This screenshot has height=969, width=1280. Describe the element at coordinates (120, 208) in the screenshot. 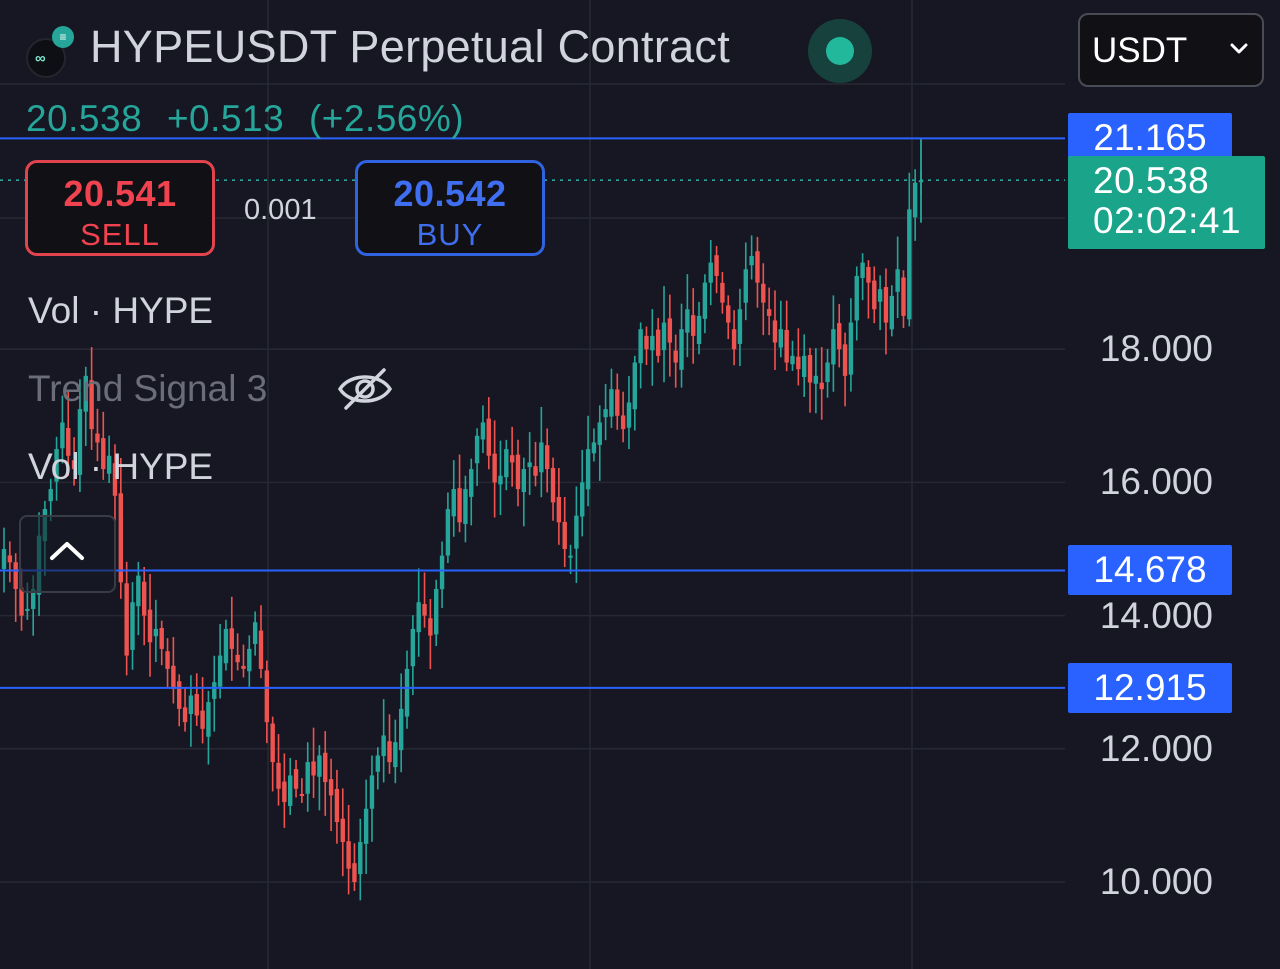

I see `sell-button: 20.541 SELL` at that location.